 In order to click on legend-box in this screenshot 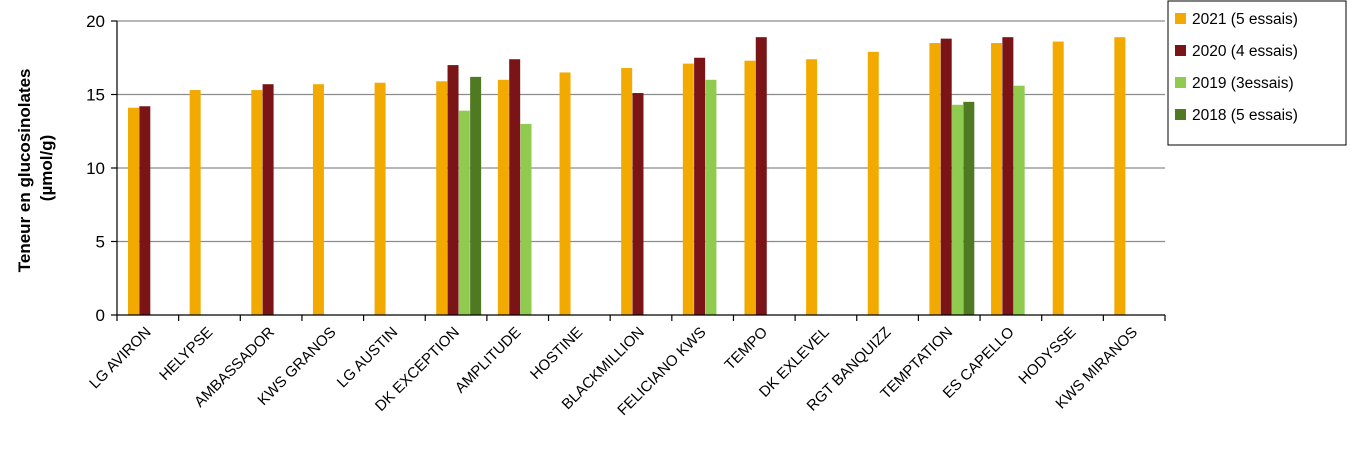, I will do `click(1257, 73)`.